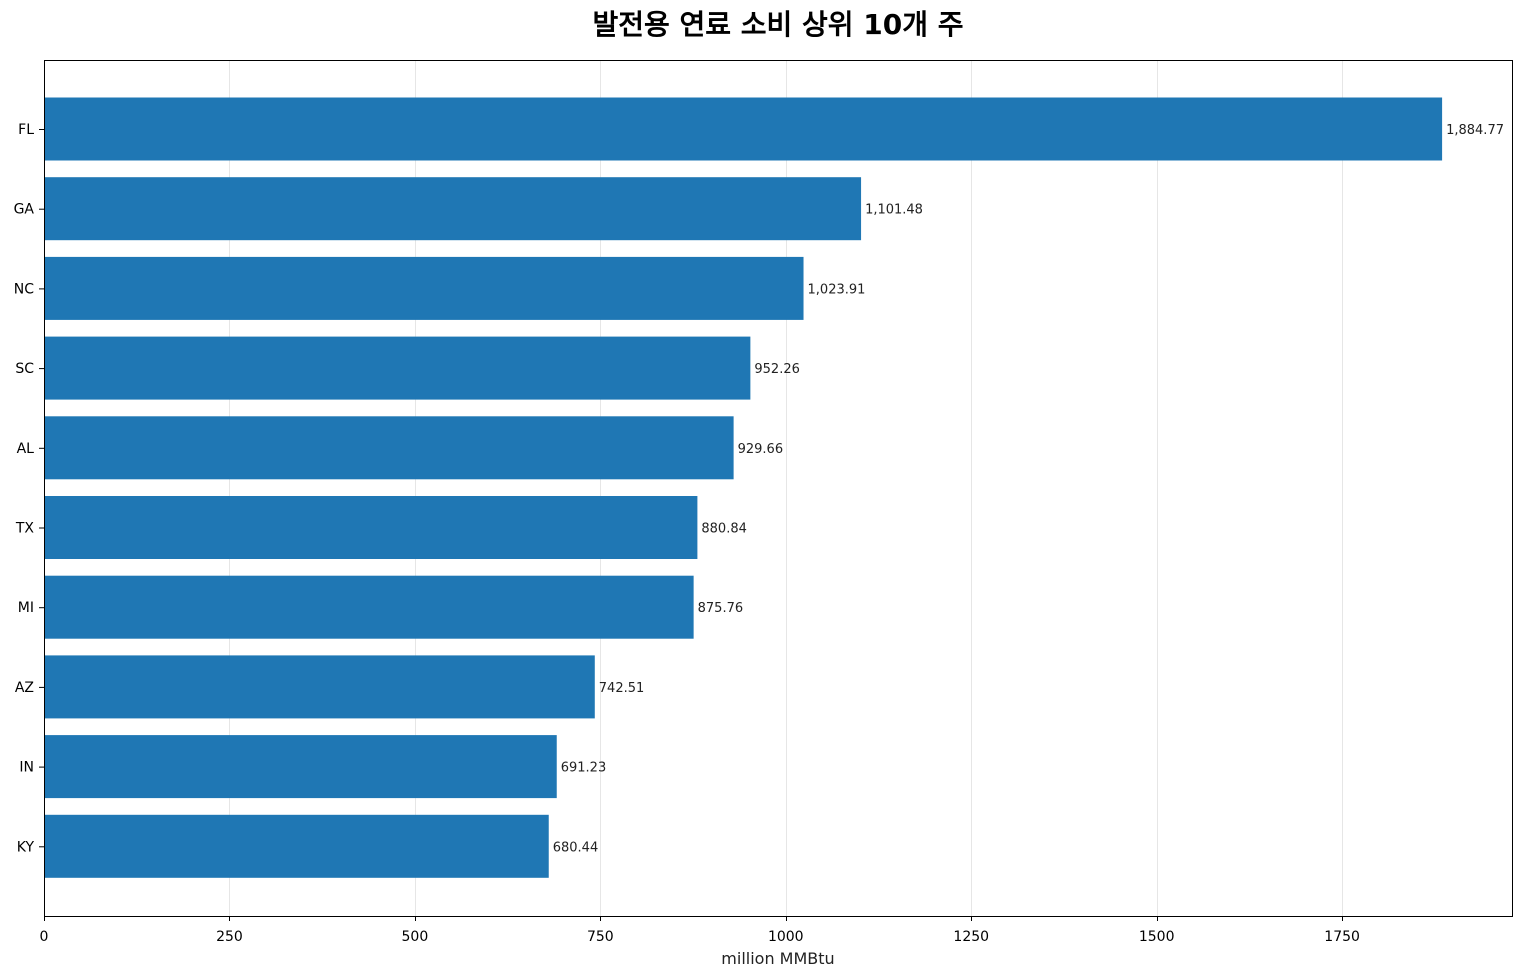 Image resolution: width=1523 pixels, height=976 pixels. I want to click on x-tick-label: 0, so click(44, 937).